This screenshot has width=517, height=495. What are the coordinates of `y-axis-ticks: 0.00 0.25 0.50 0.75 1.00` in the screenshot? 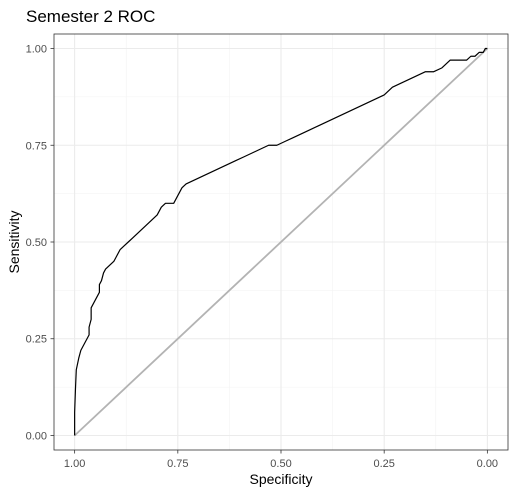 It's located at (40, 243).